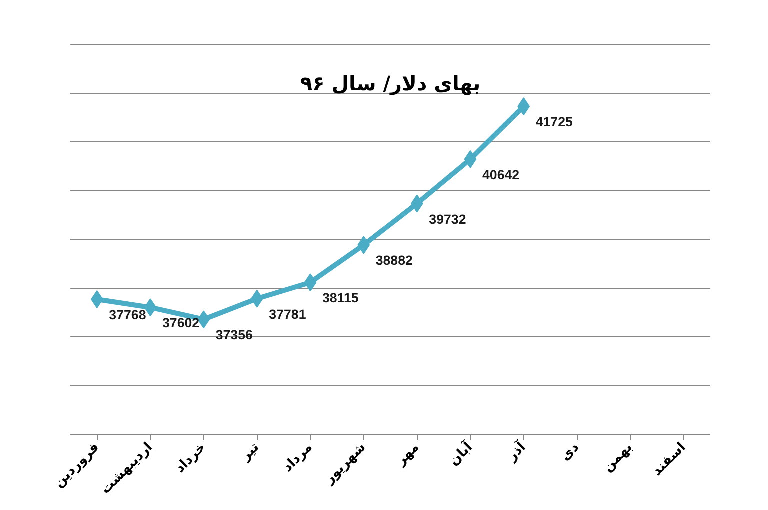 The width and height of the screenshot is (768, 510). I want to click on x-tick-label: بهمن, so click(618, 458).